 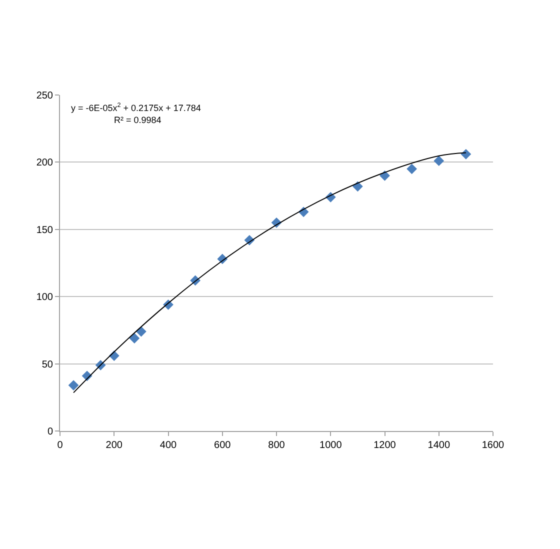 I want to click on x-tick-label: 1600, so click(x=493, y=445).